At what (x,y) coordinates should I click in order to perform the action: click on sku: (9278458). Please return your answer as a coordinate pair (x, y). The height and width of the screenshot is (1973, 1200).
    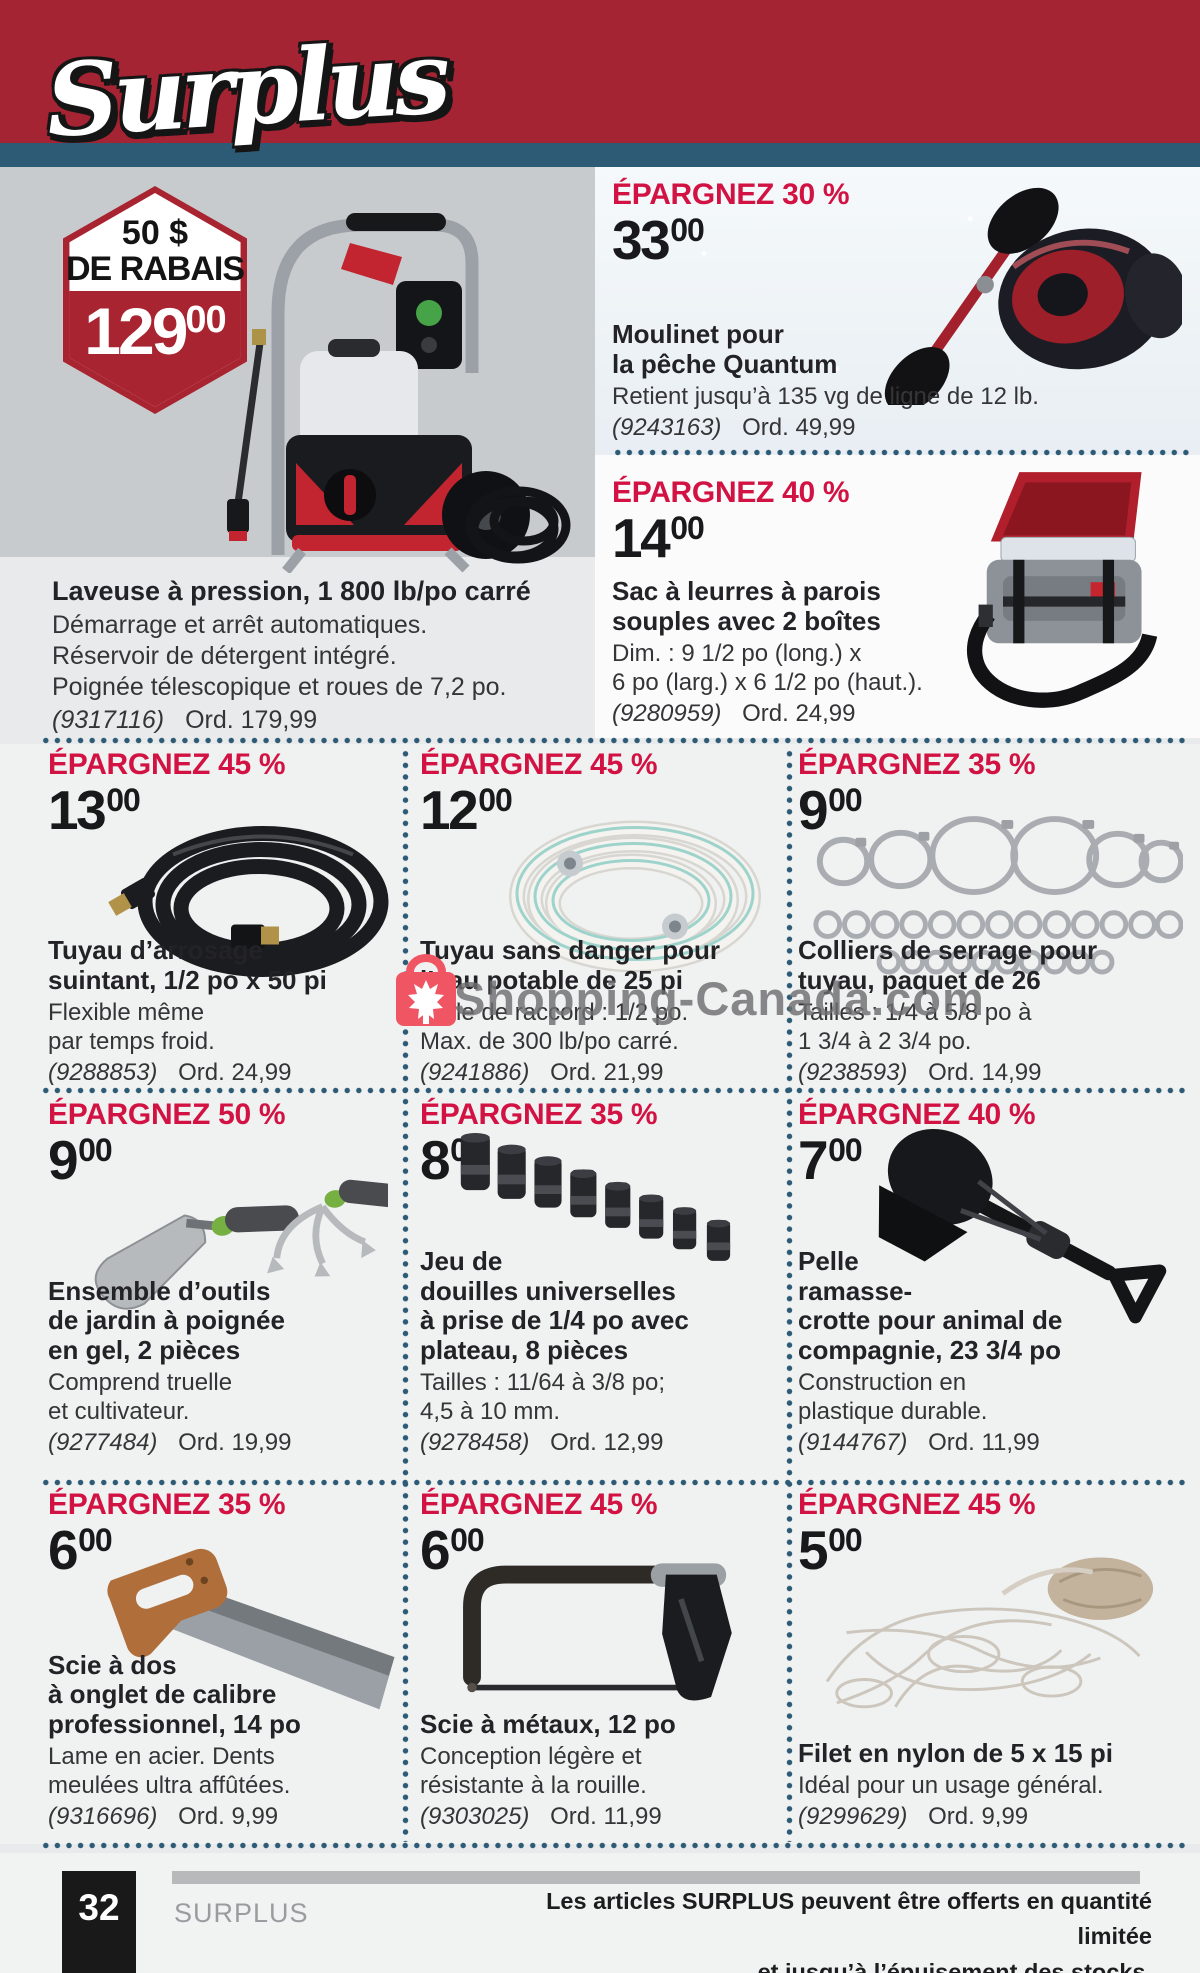
    Looking at the image, I should click on (475, 1442).